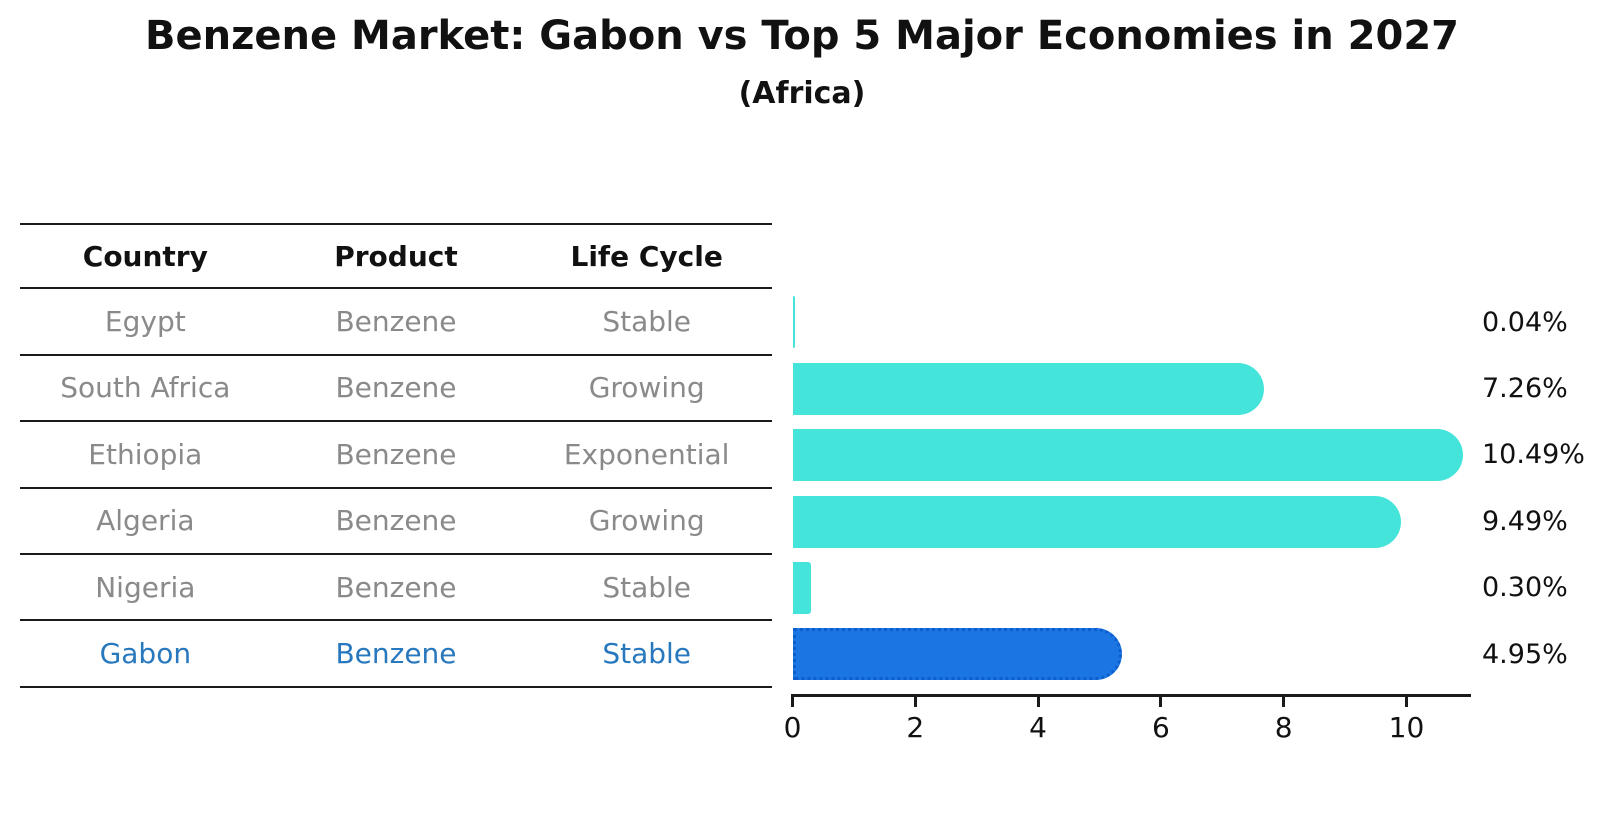 The height and width of the screenshot is (823, 1604). I want to click on value-label-ethiopia: 10.49%, so click(1533, 455).